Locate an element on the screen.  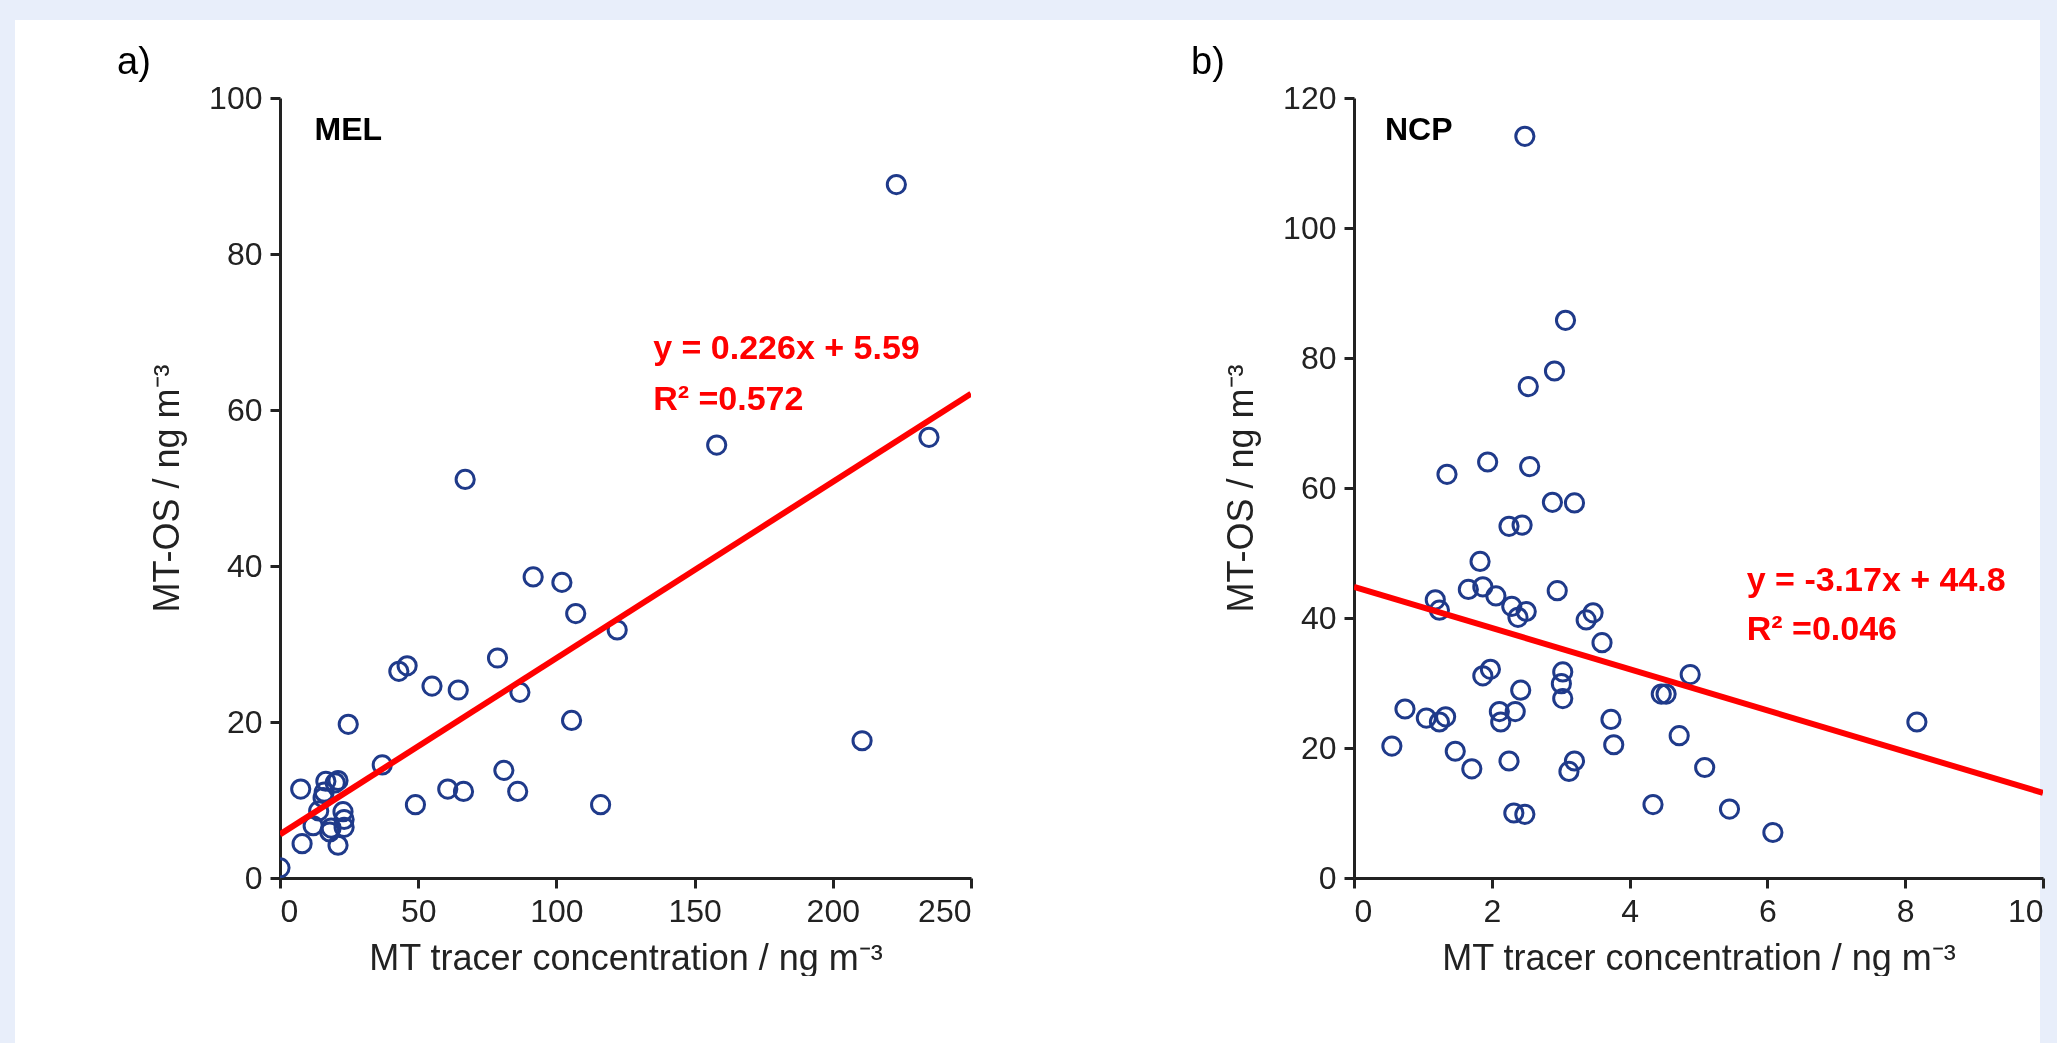
annotation: R² =0.572 is located at coordinates (728, 397).